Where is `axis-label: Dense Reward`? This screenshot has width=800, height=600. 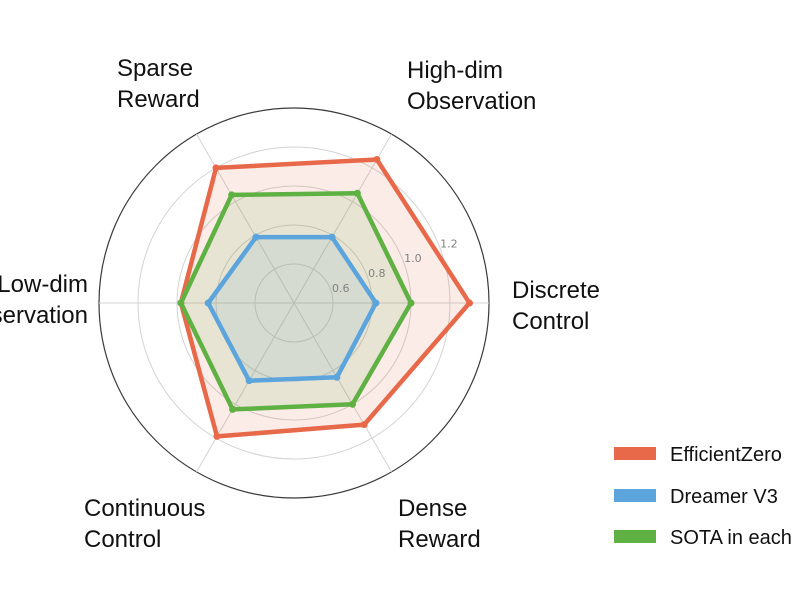
axis-label: Dense Reward is located at coordinates (439, 524).